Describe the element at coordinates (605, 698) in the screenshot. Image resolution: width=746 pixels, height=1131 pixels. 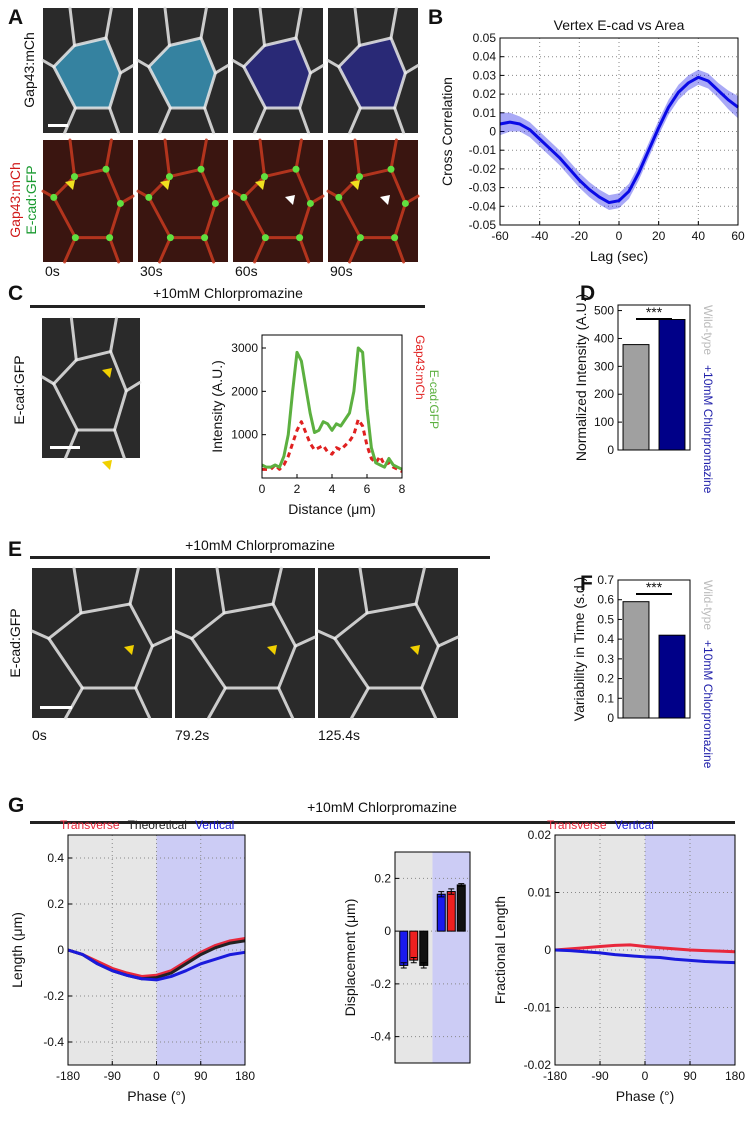
I see `y-tick-label: 0.1` at that location.